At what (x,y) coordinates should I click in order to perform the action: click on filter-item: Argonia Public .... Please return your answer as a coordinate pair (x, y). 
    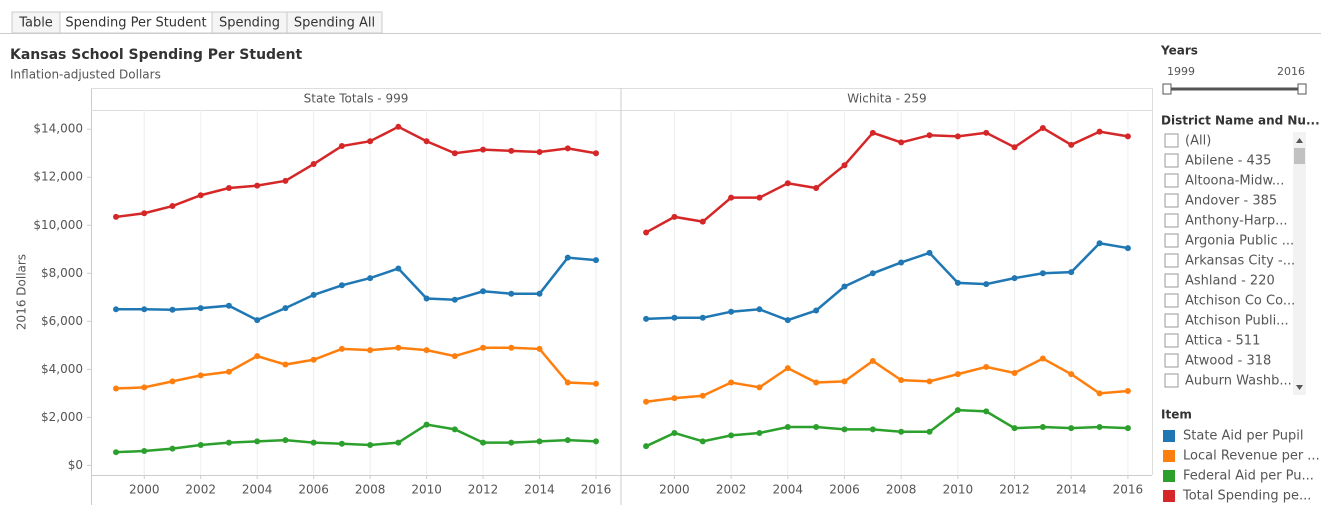
    Looking at the image, I should click on (1239, 241).